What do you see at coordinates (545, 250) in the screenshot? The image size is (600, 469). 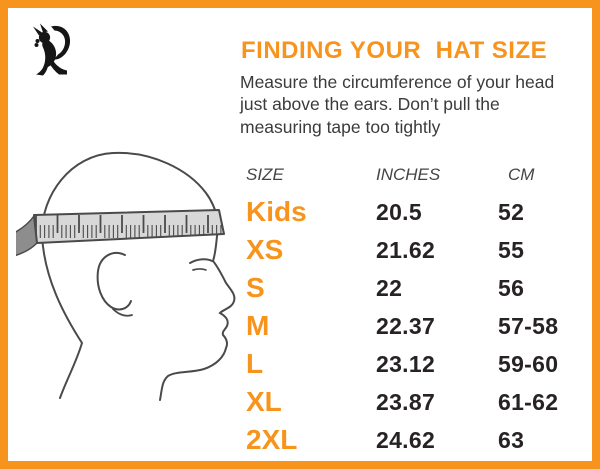 I see `table-row-xs-cm: 55` at bounding box center [545, 250].